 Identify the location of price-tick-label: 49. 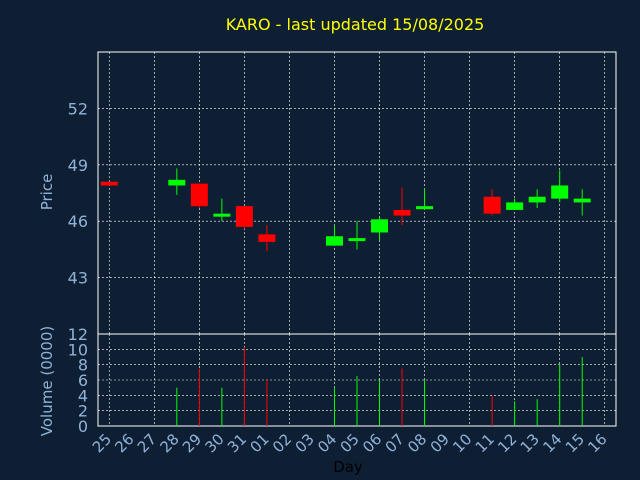
(78, 165).